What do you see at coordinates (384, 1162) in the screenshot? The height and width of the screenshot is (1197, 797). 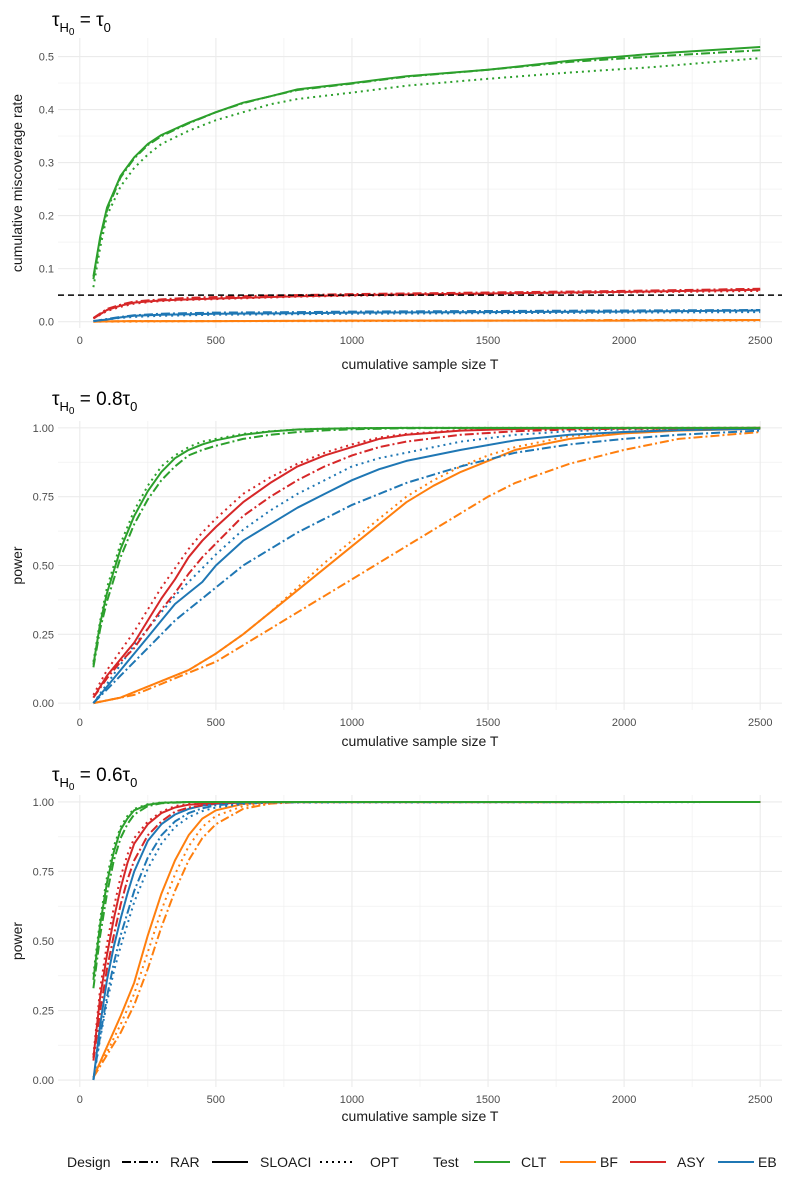 I see `legend-label-opt: OPT` at bounding box center [384, 1162].